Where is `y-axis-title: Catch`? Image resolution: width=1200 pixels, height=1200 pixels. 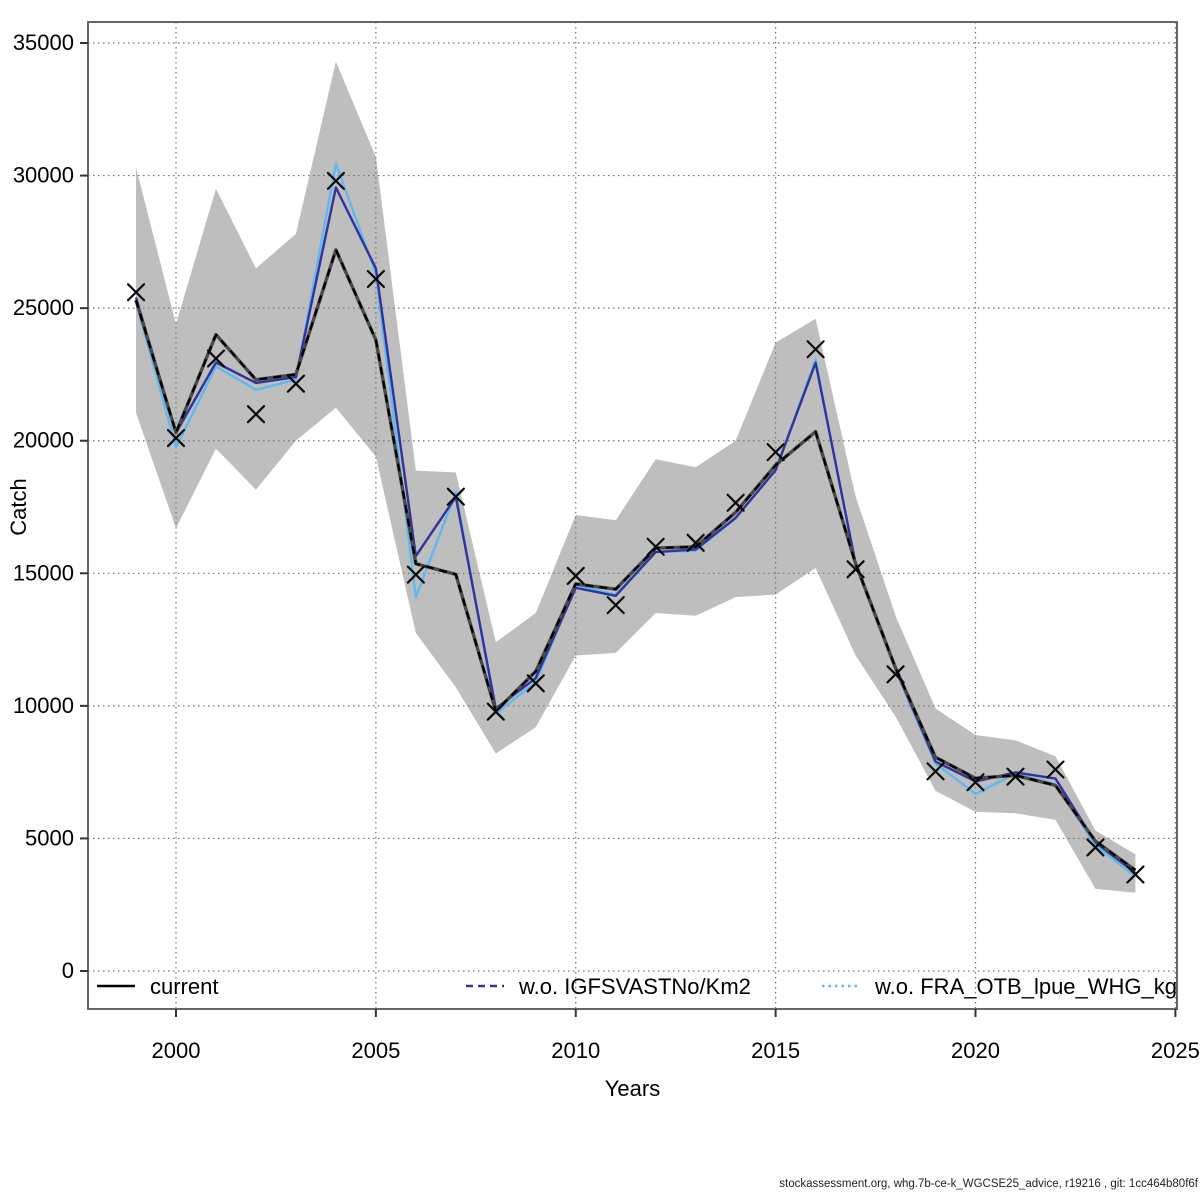
y-axis-title: Catch is located at coordinates (18, 506).